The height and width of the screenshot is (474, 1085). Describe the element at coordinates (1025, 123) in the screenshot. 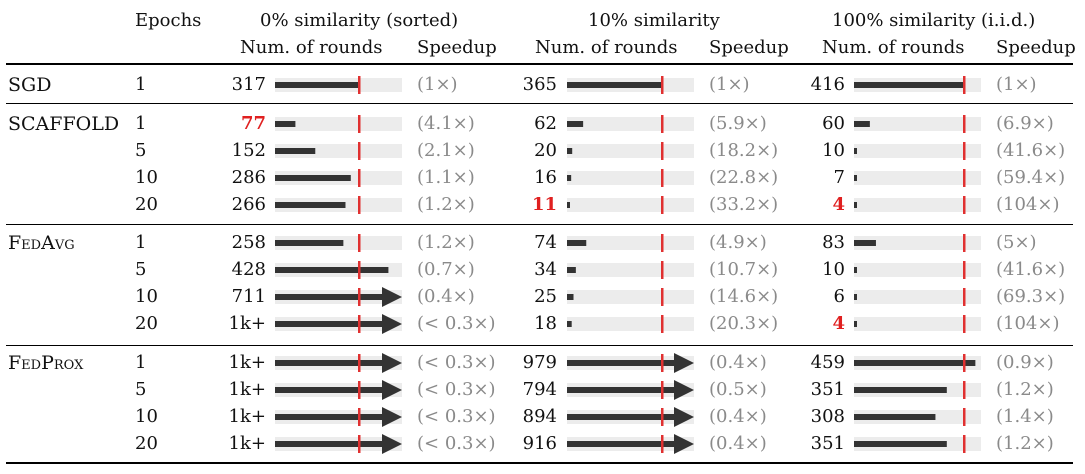

I see `speedup-value: (6.9×)` at that location.